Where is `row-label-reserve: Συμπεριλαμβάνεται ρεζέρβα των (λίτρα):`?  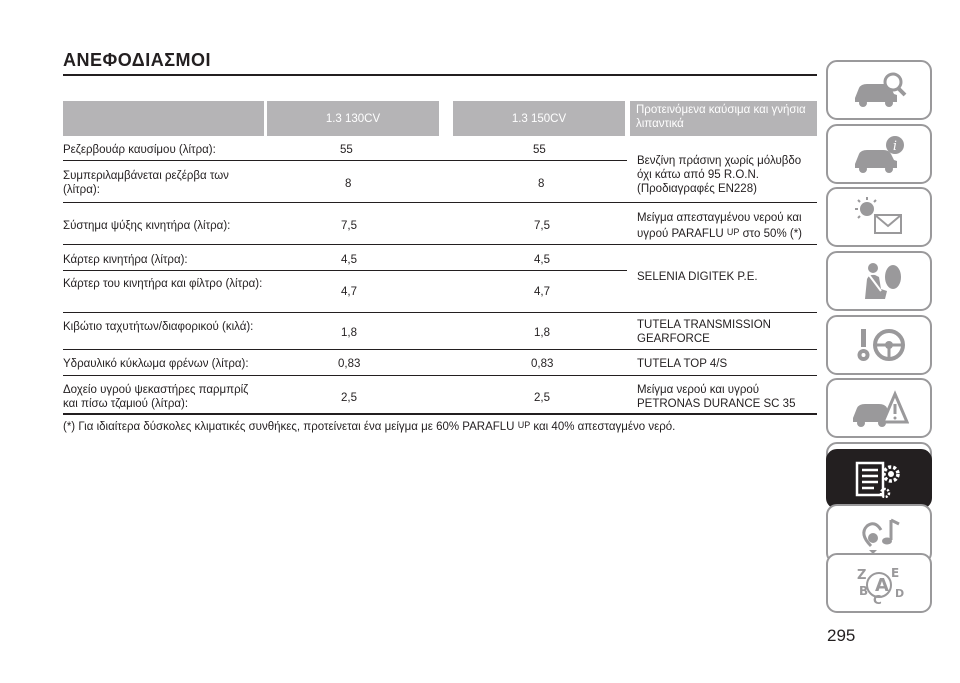 row-label-reserve: Συμπεριλαμβάνεται ρεζέρβα των (λίτρα): is located at coordinates (146, 183).